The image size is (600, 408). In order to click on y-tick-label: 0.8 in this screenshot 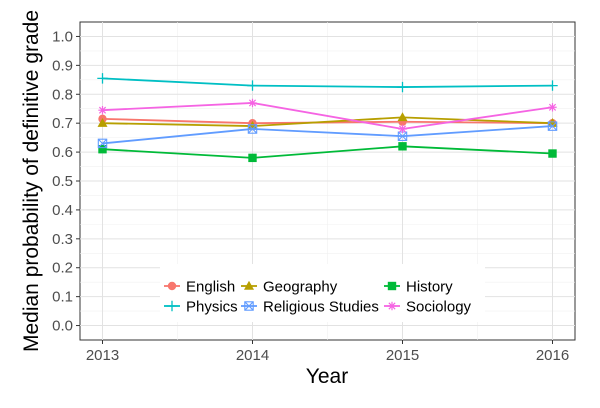, I will do `click(62, 94)`.